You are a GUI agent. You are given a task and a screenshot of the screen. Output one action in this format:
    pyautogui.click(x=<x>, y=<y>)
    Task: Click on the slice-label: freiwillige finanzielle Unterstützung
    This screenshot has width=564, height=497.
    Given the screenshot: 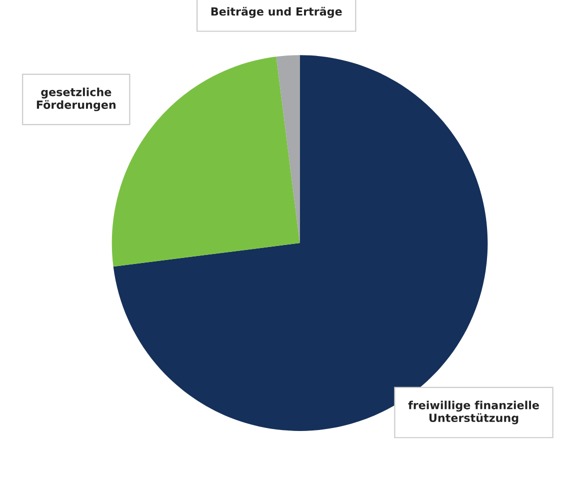 What is the action you would take?
    pyautogui.click(x=473, y=412)
    